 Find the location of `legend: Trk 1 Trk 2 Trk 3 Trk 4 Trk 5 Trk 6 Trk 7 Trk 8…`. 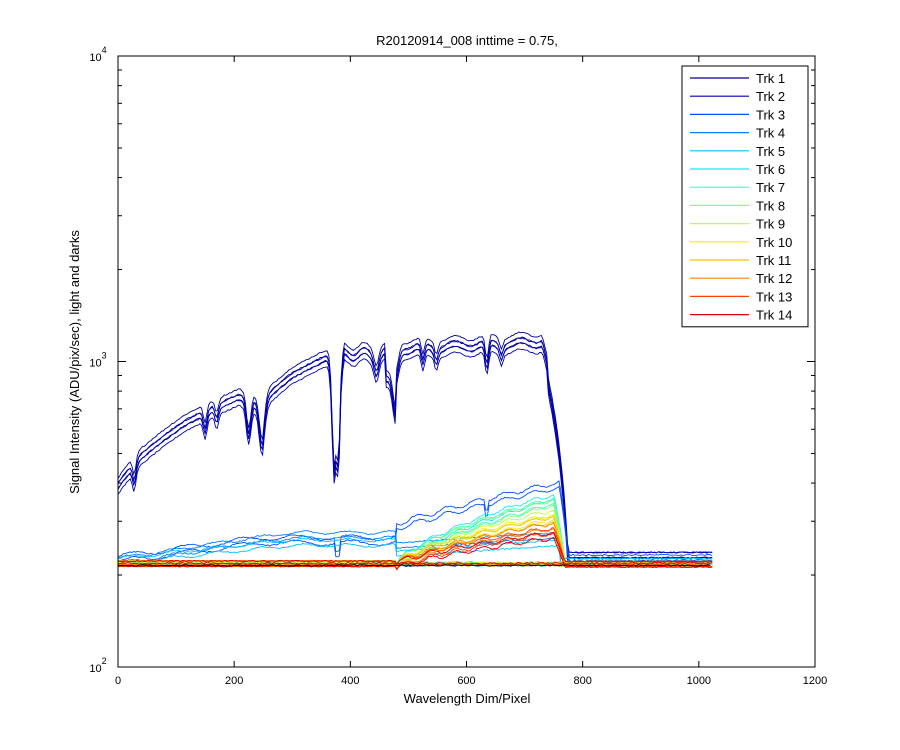

legend: Trk 1 Trk 2 Trk 3 Trk 4 Trk 5 Trk 6 Trk 7 Trk 8… is located at coordinates (745, 196).